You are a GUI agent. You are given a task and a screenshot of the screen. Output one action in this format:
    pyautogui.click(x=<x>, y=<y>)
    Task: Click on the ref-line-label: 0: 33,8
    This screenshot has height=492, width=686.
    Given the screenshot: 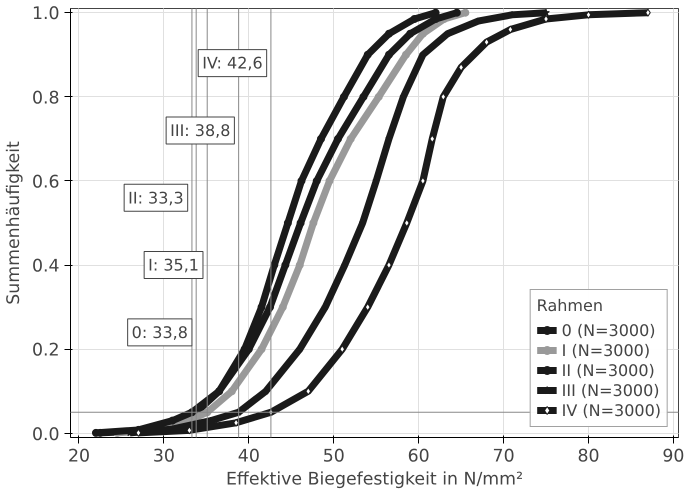 What is the action you would take?
    pyautogui.click(x=160, y=332)
    